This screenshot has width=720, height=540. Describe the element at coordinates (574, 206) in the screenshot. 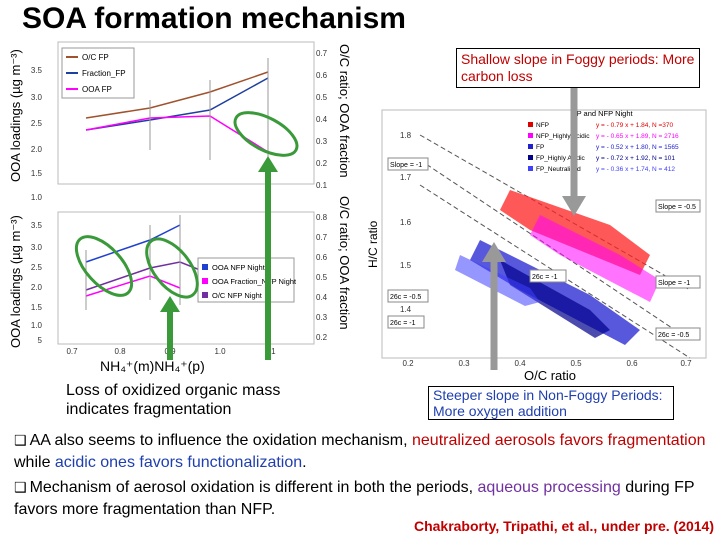

I see `arrow-head-foggy` at that location.